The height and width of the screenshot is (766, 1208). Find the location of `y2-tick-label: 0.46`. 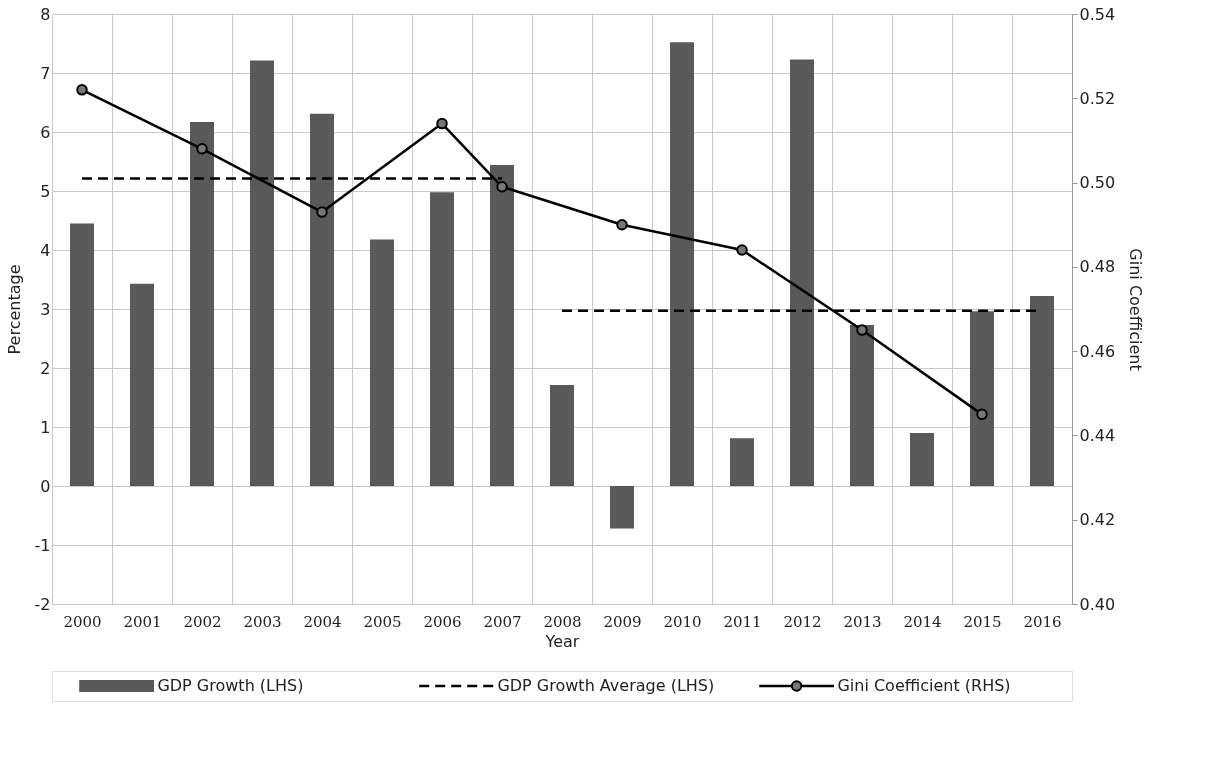

y2-tick-label: 0.46 is located at coordinates (1097, 351).